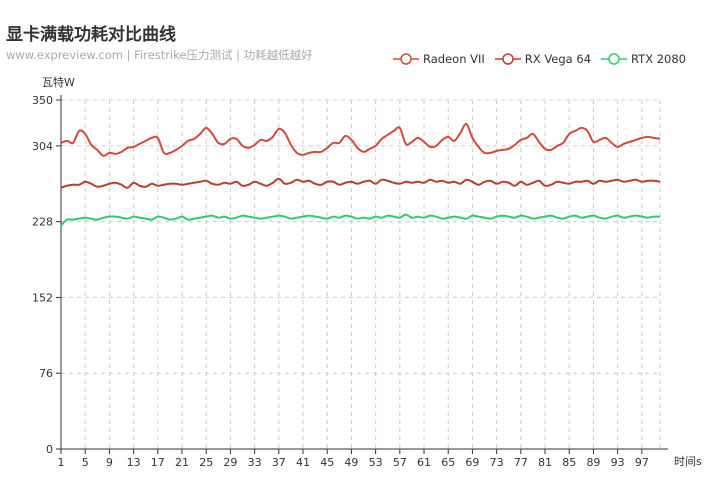 The width and height of the screenshot is (720, 480). Describe the element at coordinates (400, 462) in the screenshot. I see `x-tick-label: 57` at that location.